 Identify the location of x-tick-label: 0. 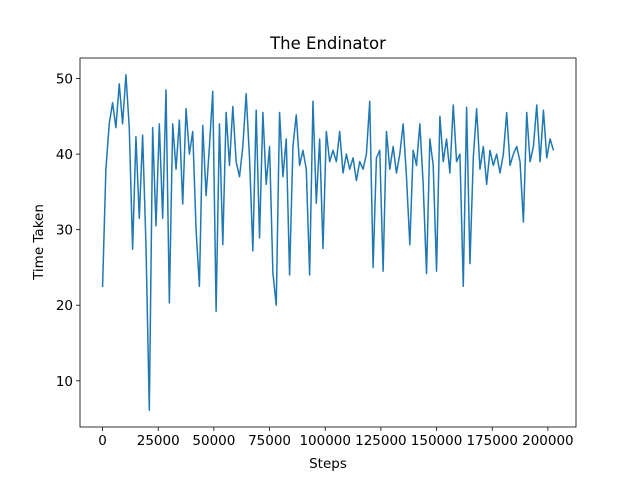
(102, 441).